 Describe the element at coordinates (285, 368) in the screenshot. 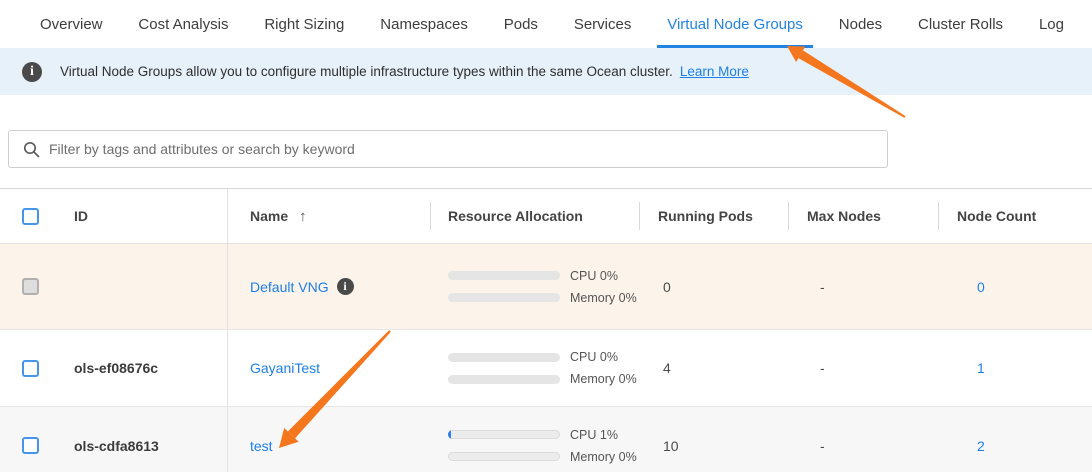

I see `vng-name-link: GayaniTest` at that location.